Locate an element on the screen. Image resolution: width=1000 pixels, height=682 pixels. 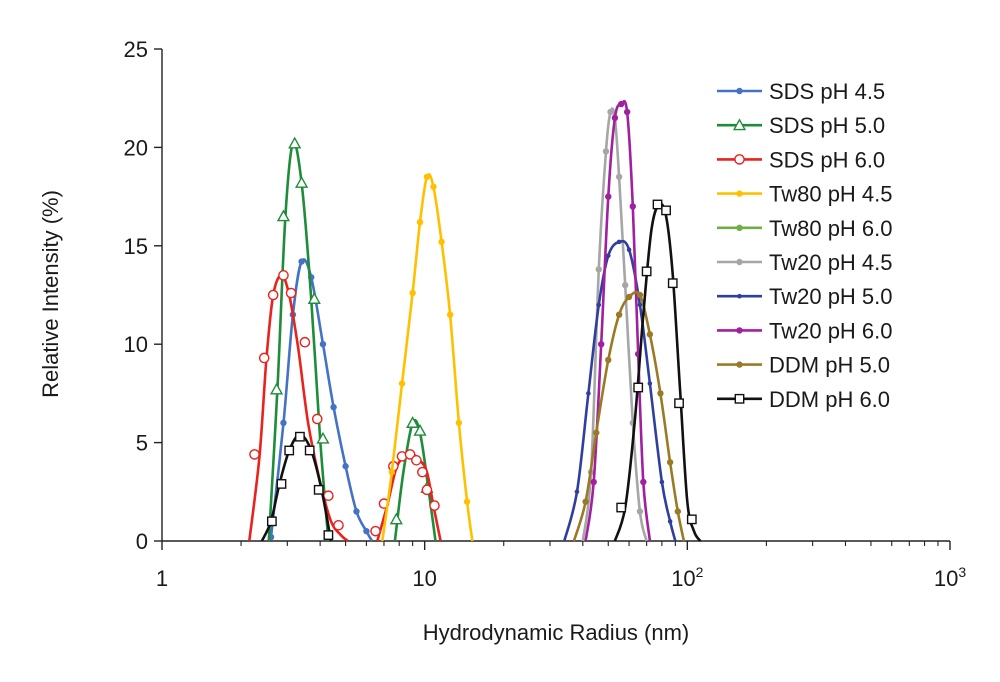
x-tick-label: 10 is located at coordinates (424, 578).